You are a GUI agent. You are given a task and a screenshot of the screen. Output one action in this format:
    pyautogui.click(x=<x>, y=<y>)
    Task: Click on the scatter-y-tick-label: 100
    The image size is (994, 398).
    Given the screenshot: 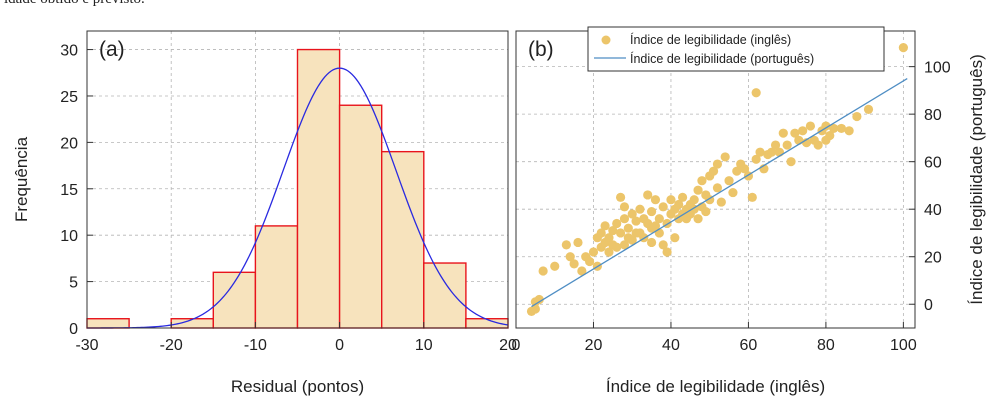 What is the action you would take?
    pyautogui.click(x=937, y=68)
    